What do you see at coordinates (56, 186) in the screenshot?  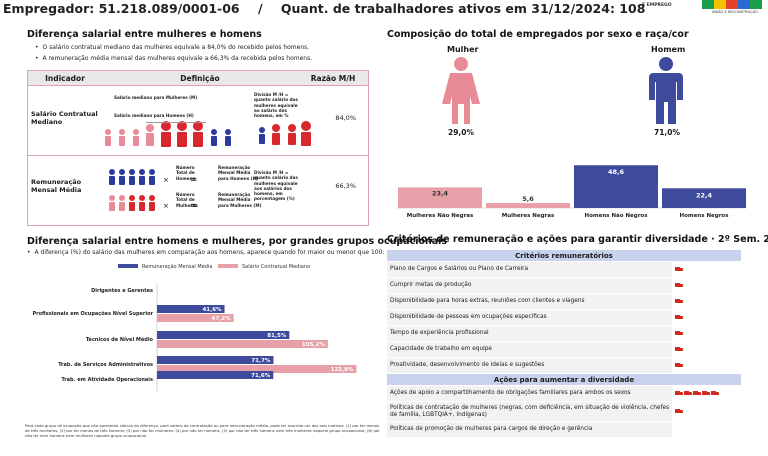 I see `row-indicator: Remuneração Mensal Média` at bounding box center [56, 186].